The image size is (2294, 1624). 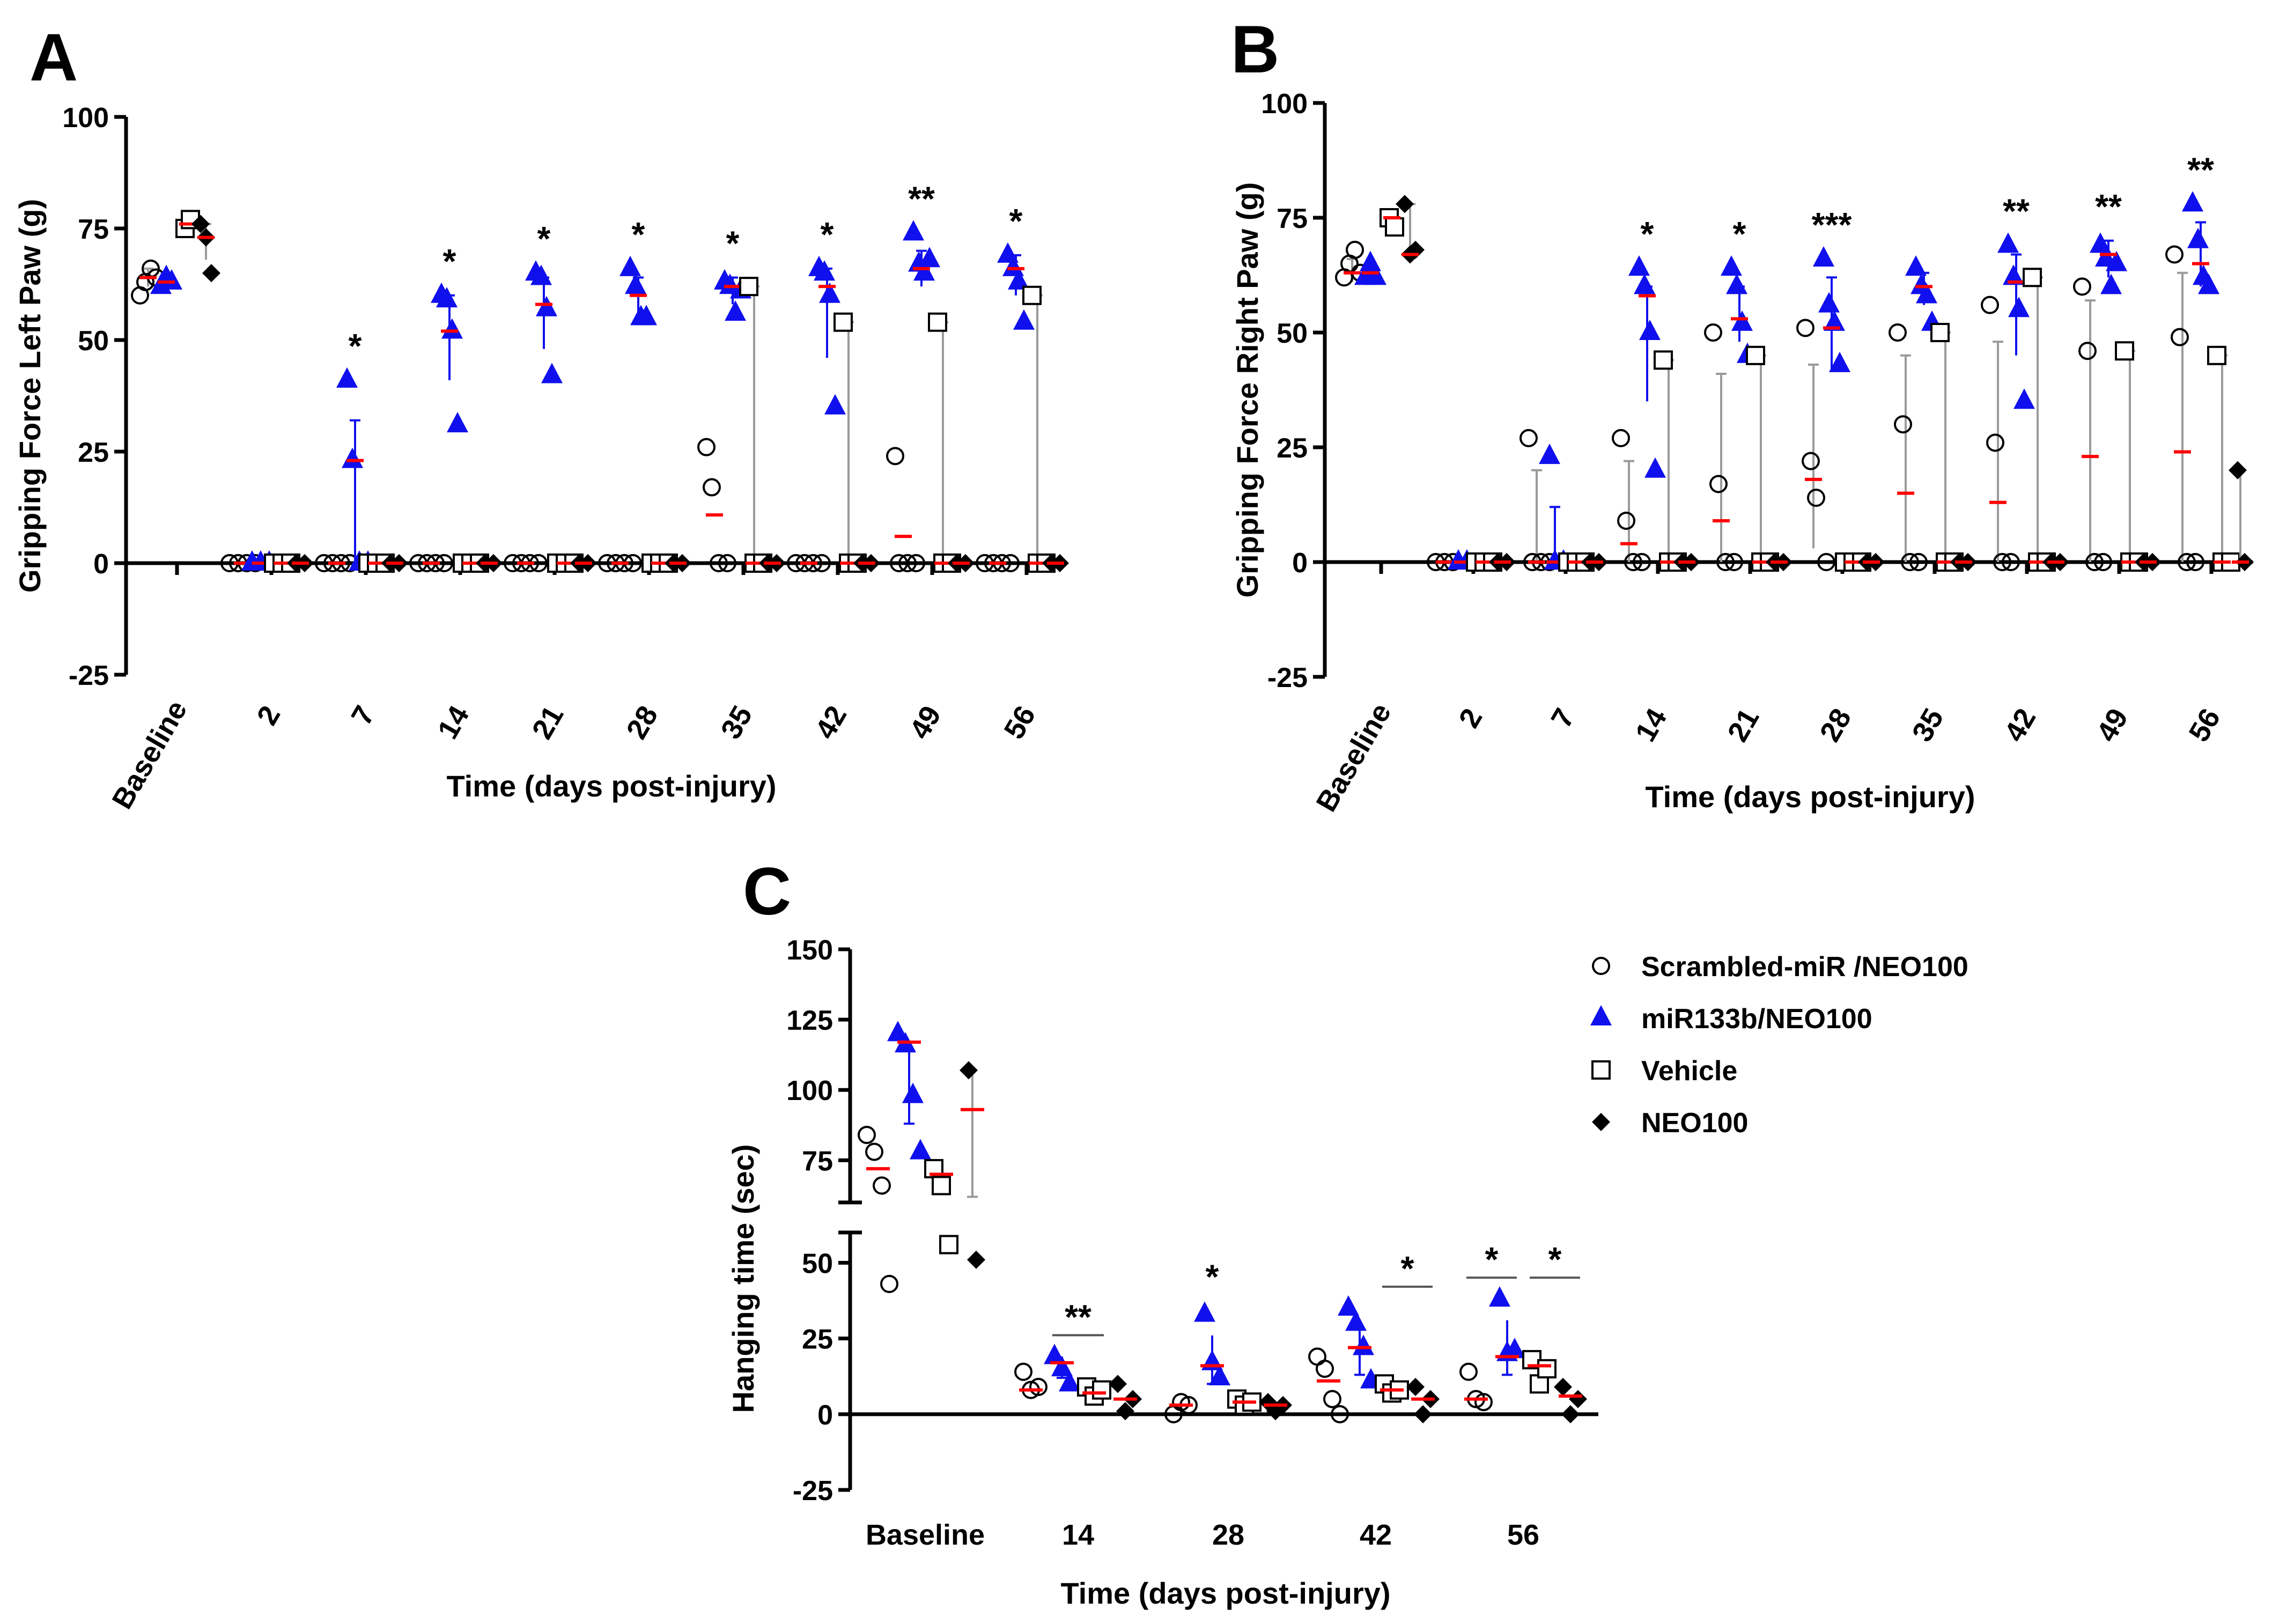 I want to click on legend-marker-filled-diamond, so click(x=1601, y=1122).